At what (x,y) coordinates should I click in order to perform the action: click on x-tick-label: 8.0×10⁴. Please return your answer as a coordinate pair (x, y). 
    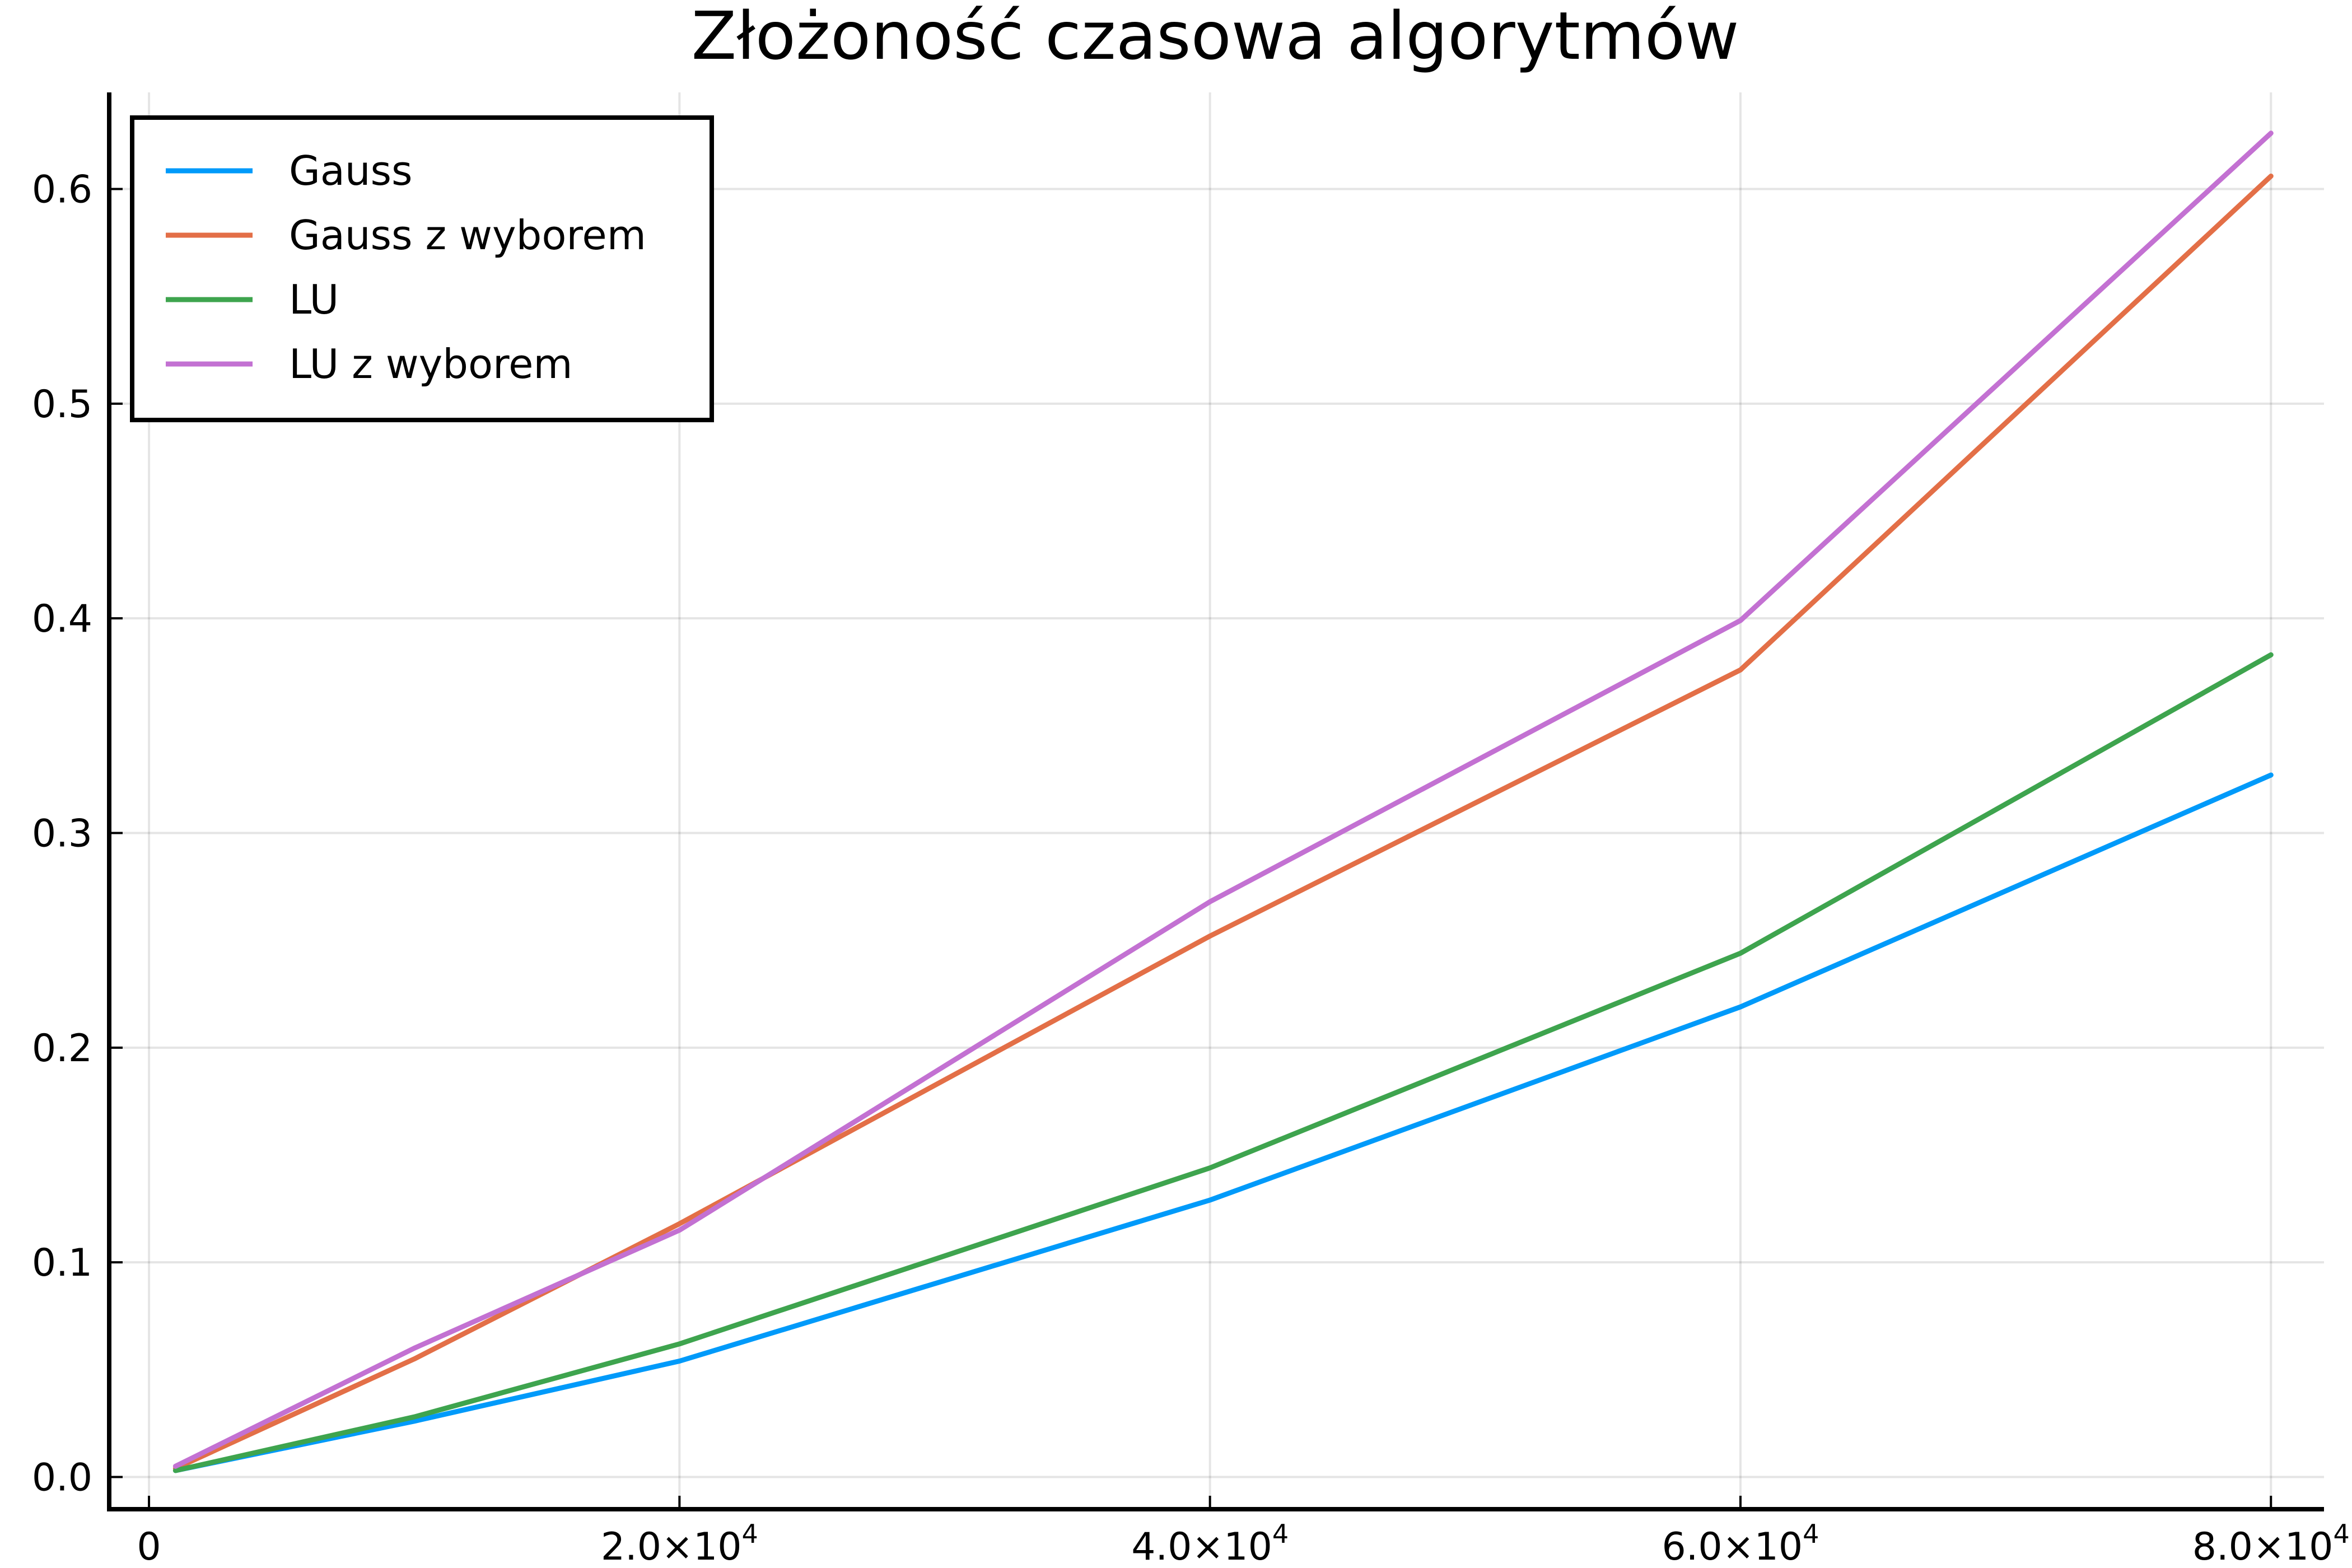
    Looking at the image, I should click on (2271, 1544).